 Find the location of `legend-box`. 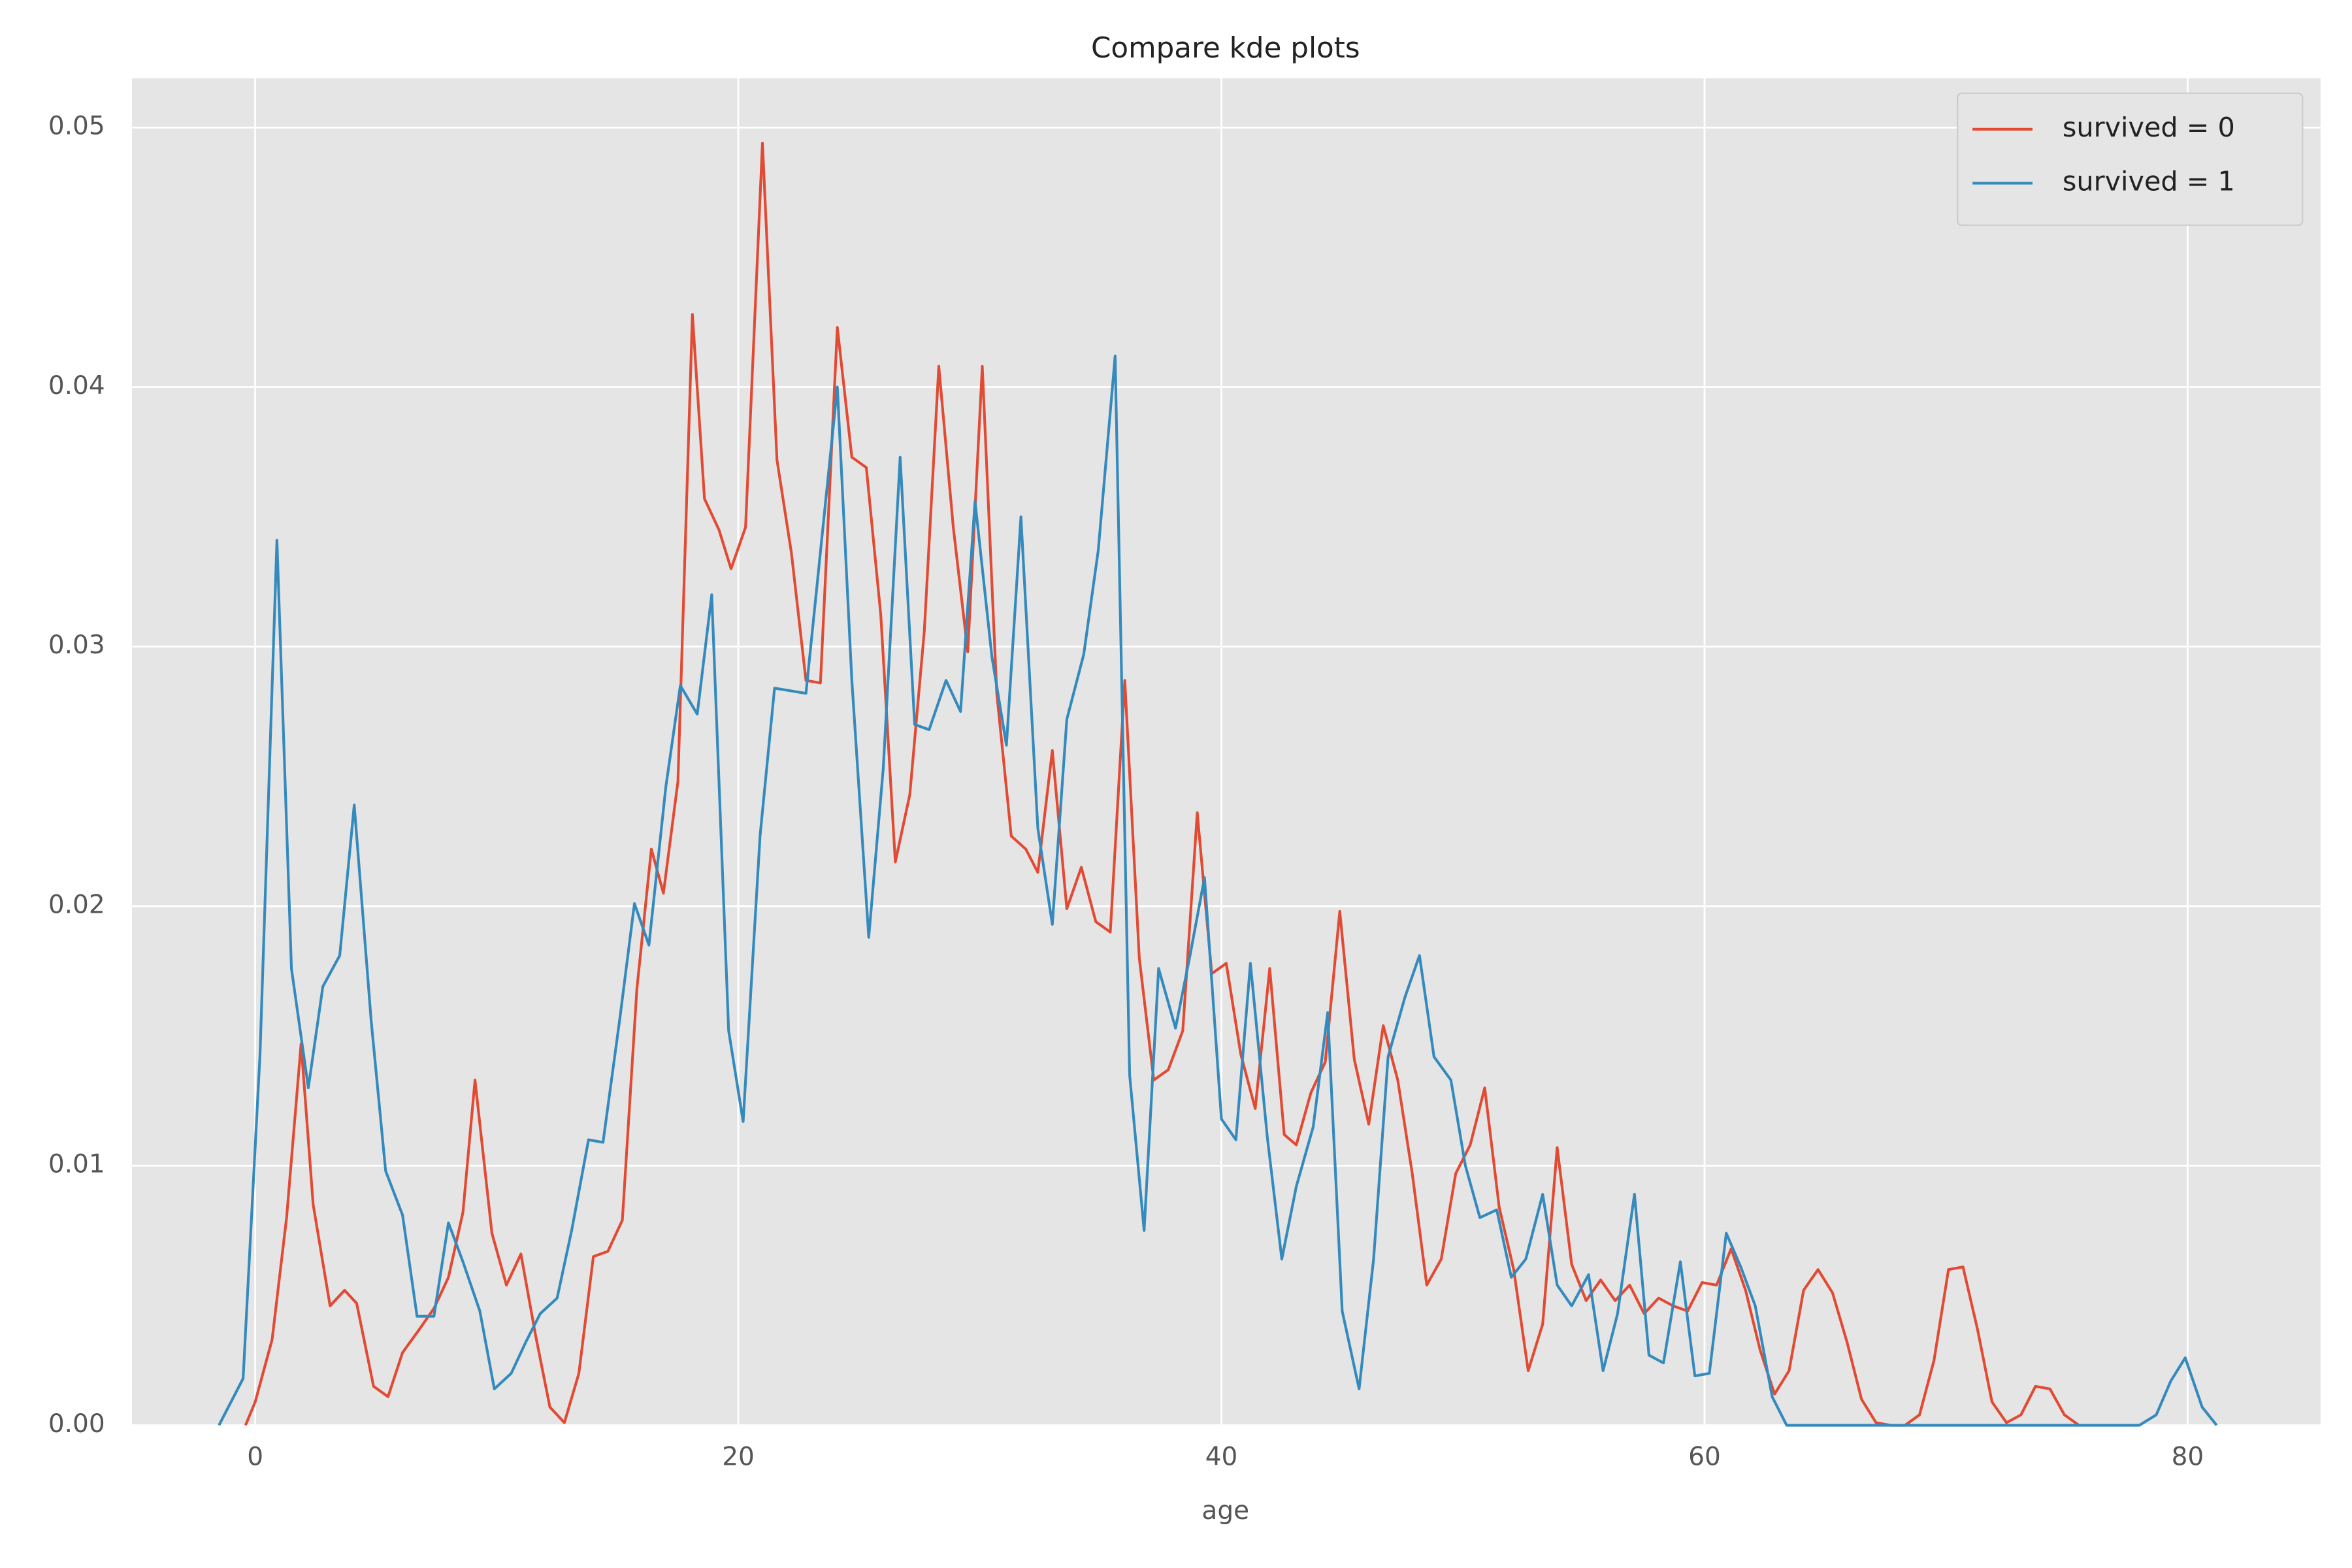

legend-box is located at coordinates (2130, 159).